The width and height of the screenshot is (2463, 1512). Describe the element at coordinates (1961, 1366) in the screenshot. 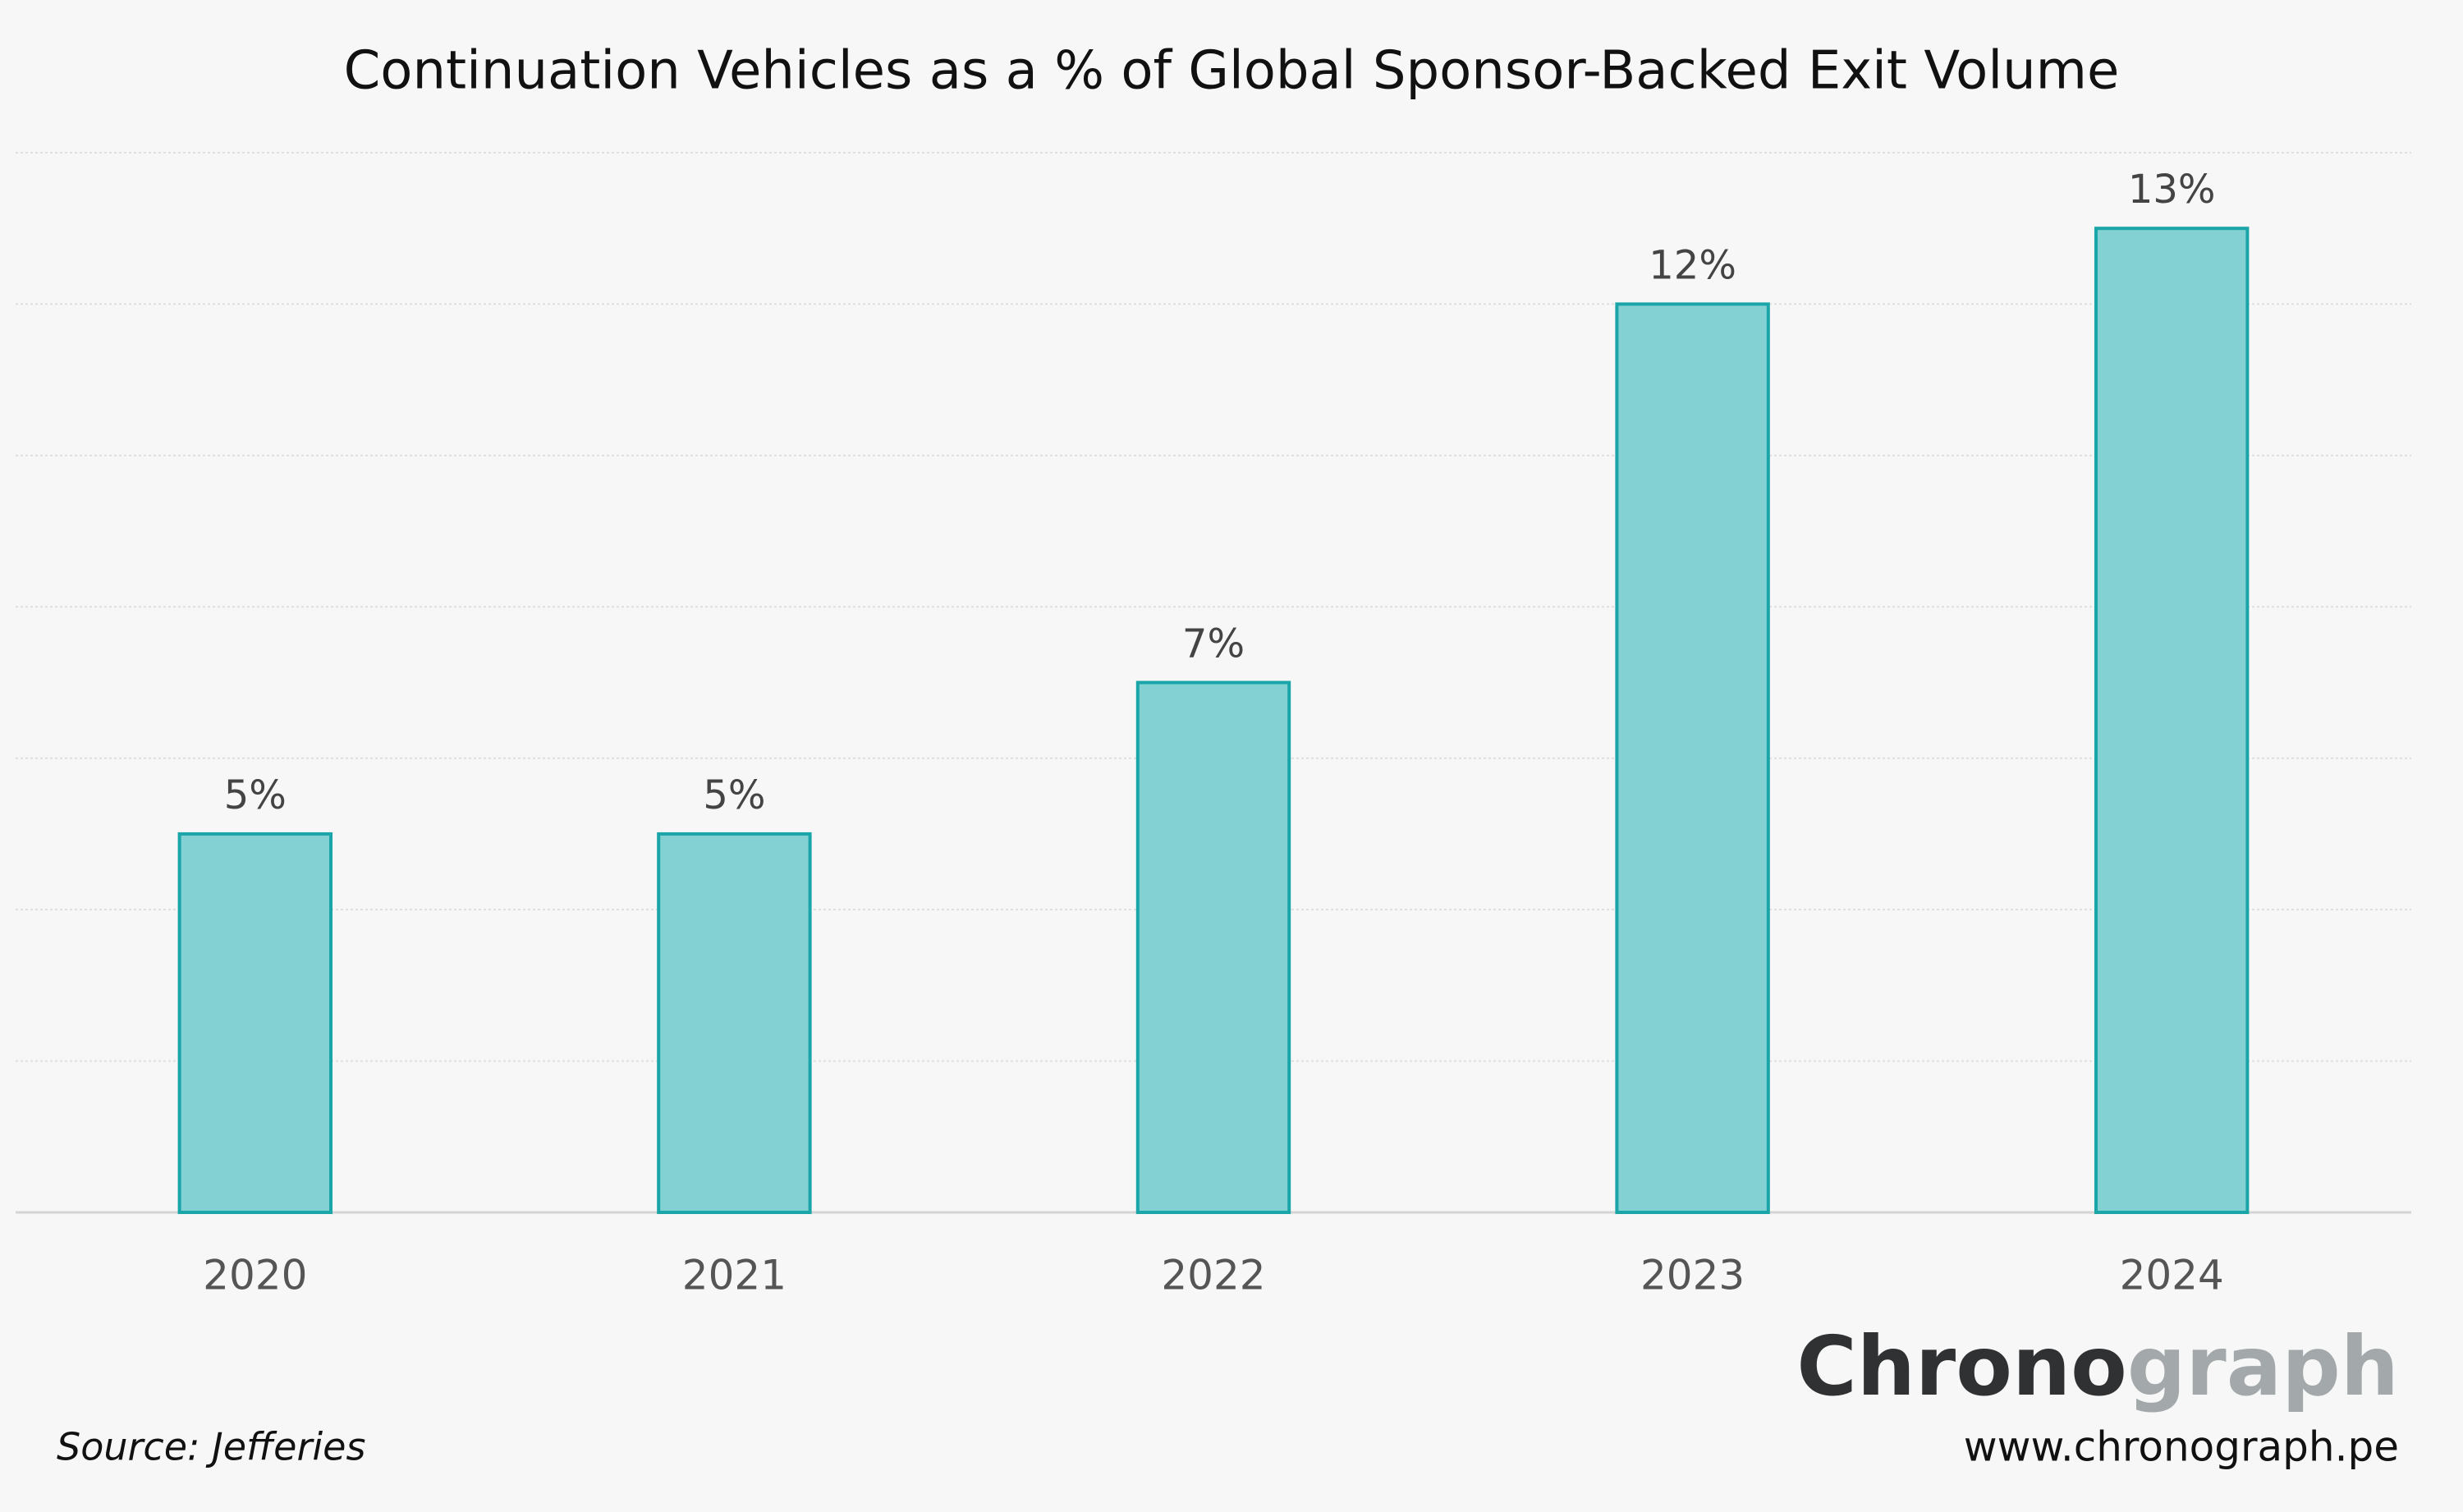

I see `logo-dark: Chrono` at that location.